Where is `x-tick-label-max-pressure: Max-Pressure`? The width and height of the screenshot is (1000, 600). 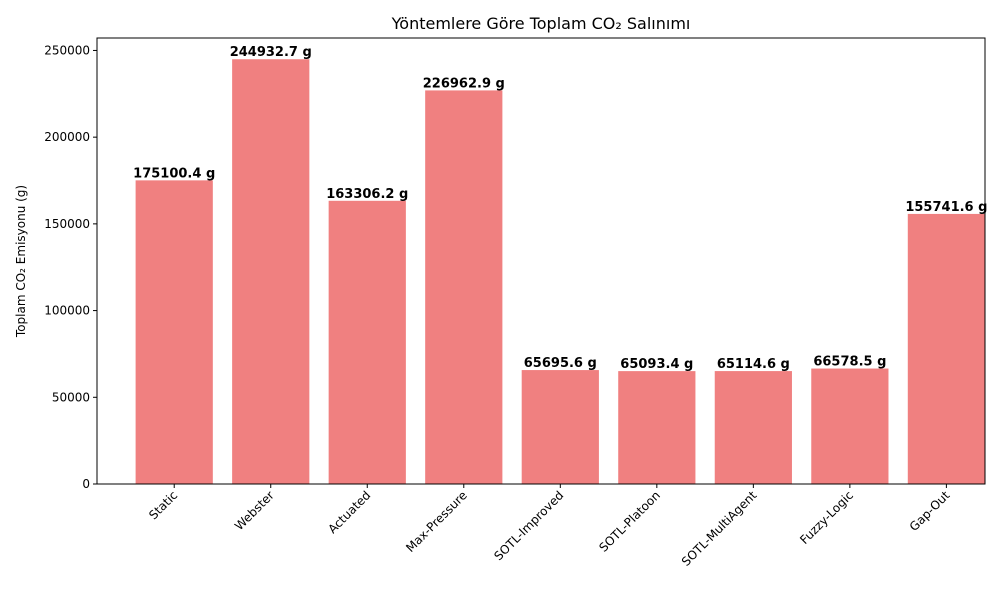 x-tick-label-max-pressure: Max-Pressure is located at coordinates (436, 521).